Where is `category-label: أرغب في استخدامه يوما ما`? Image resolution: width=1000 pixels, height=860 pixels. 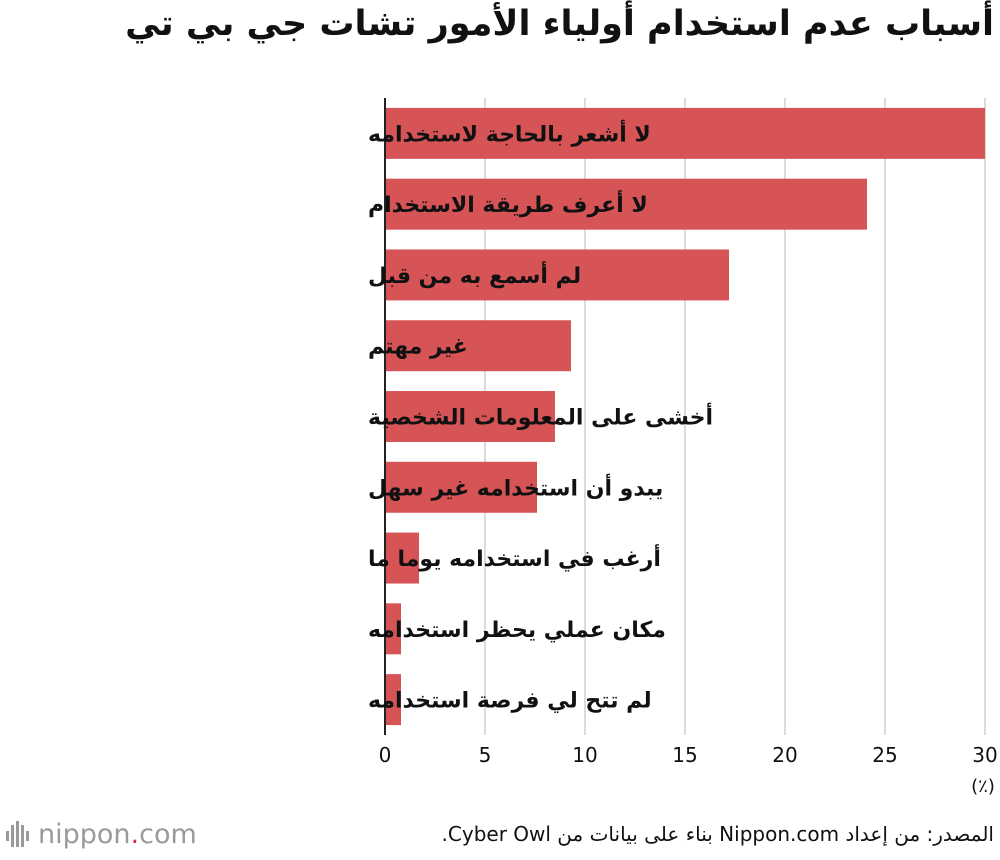
category-label: أرغب في استخدامه يوما ما is located at coordinates (514, 557).